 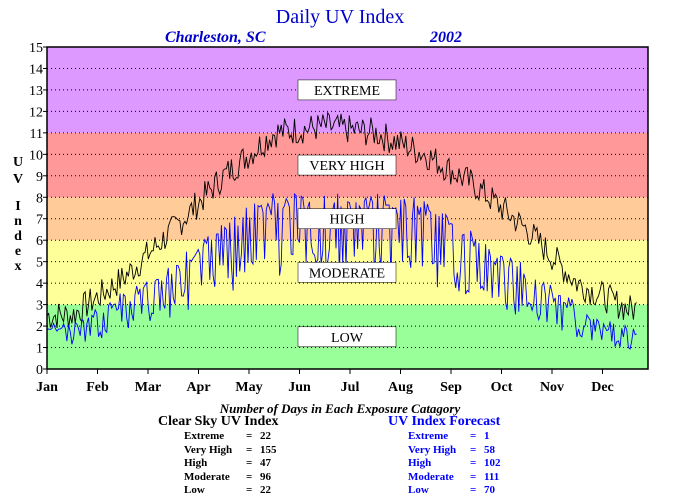 I want to click on stats-row: Moderate = 111, so click(x=454, y=478).